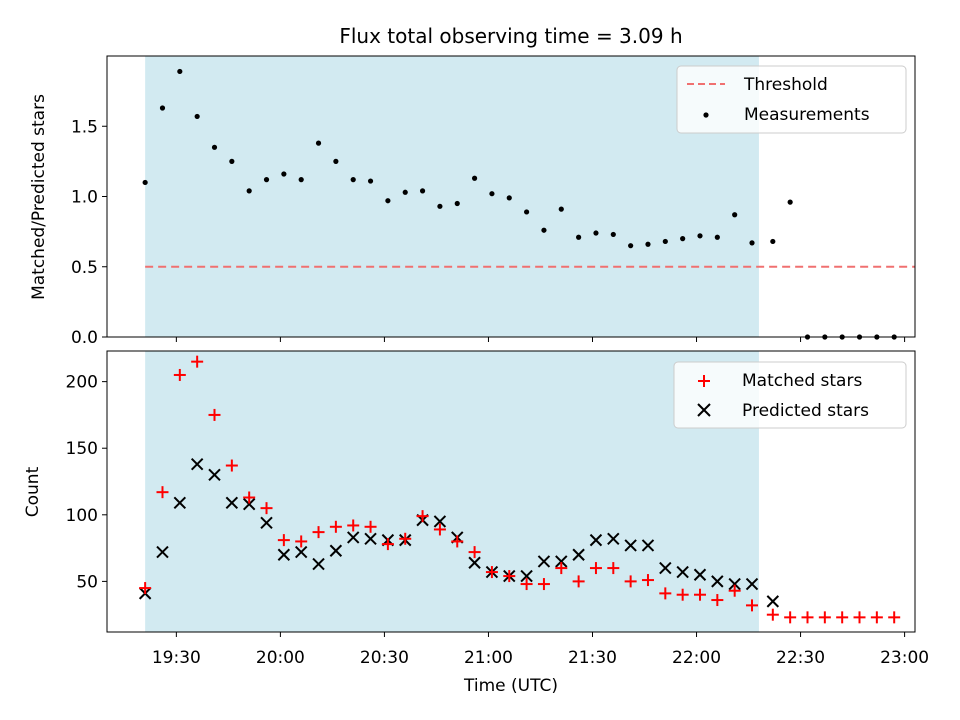  I want to click on top-y-axis-label: Matched/Predicted stars, so click(39, 197).